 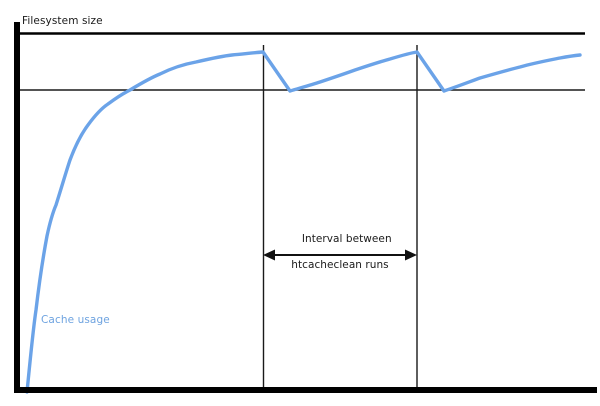 What do you see at coordinates (269, 255) in the screenshot?
I see `interval-arrow-head-left` at bounding box center [269, 255].